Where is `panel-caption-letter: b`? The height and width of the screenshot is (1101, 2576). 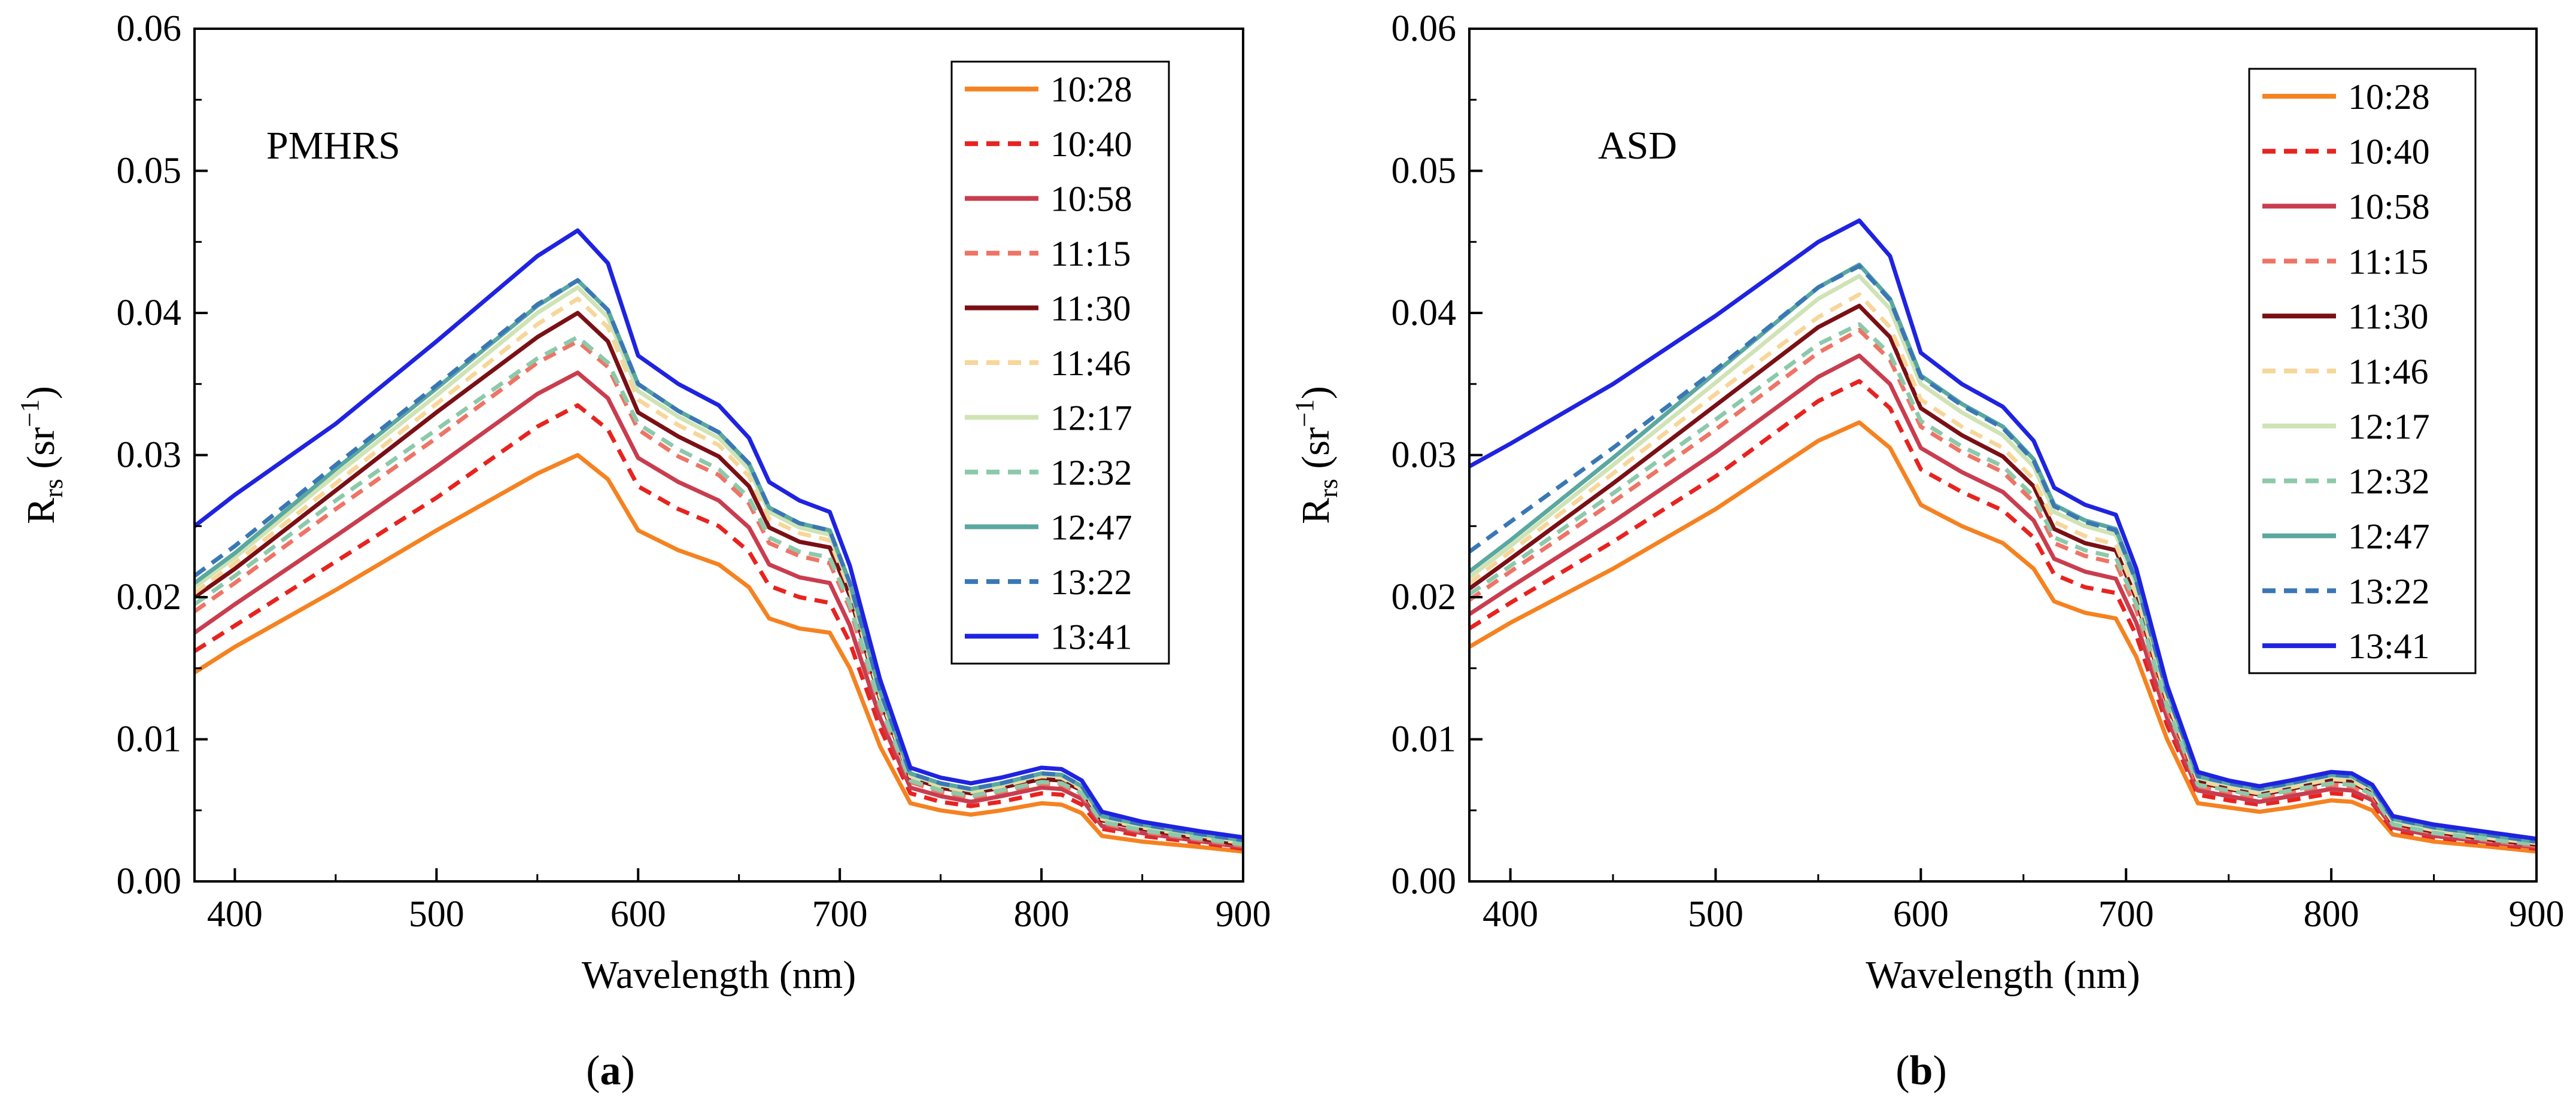 panel-caption-letter: b is located at coordinates (1922, 1071).